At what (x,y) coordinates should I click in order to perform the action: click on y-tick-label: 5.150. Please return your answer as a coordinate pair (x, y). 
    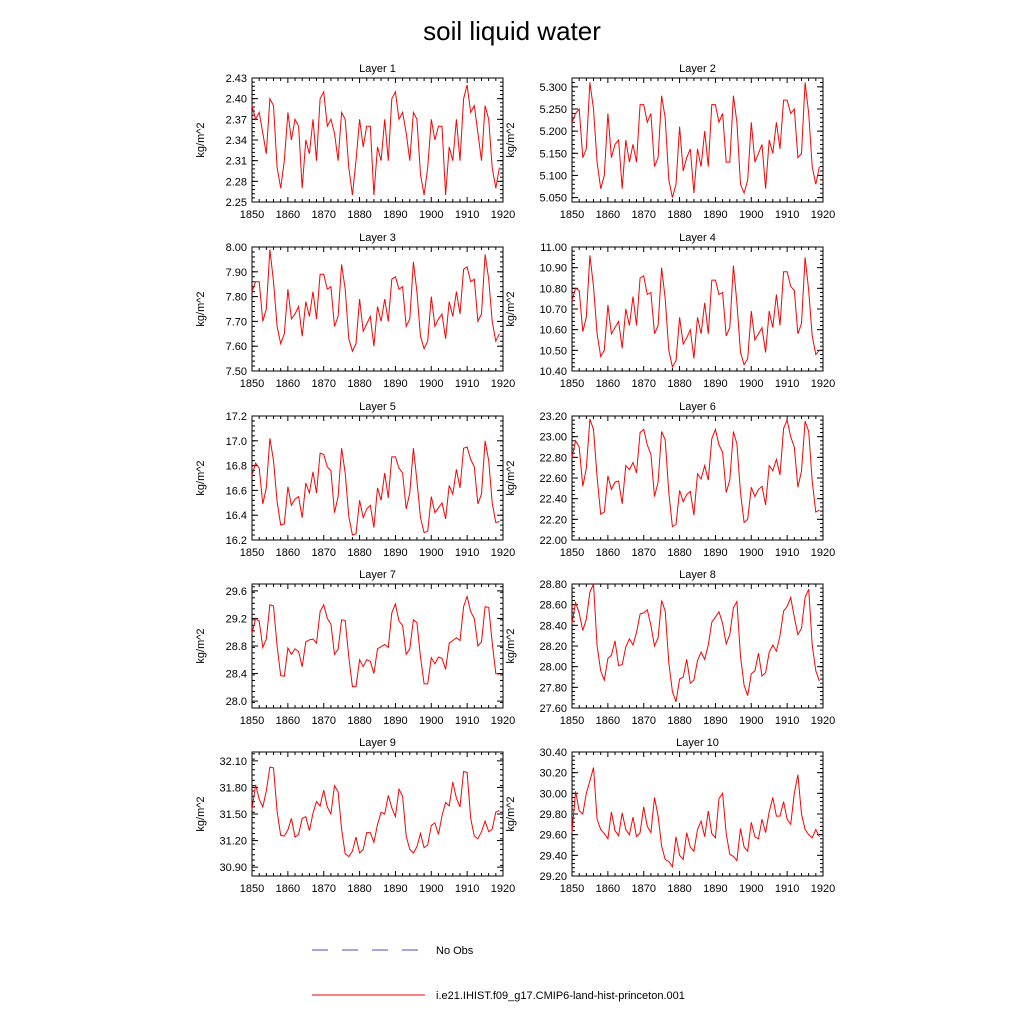
    Looking at the image, I should click on (553, 154).